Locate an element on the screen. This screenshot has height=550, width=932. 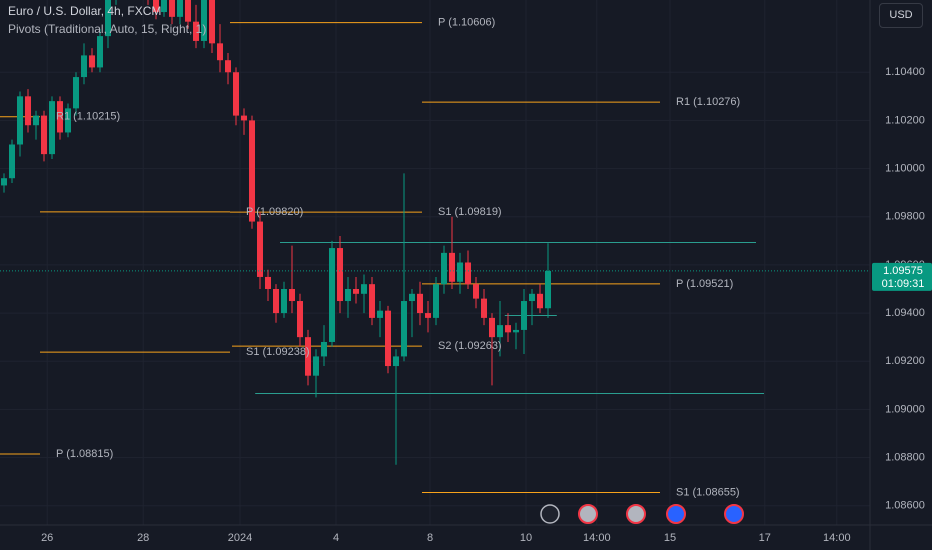
indicator-label: Pivots (Traditional, Auto, 15, Right, 1) is located at coordinates (107, 29).